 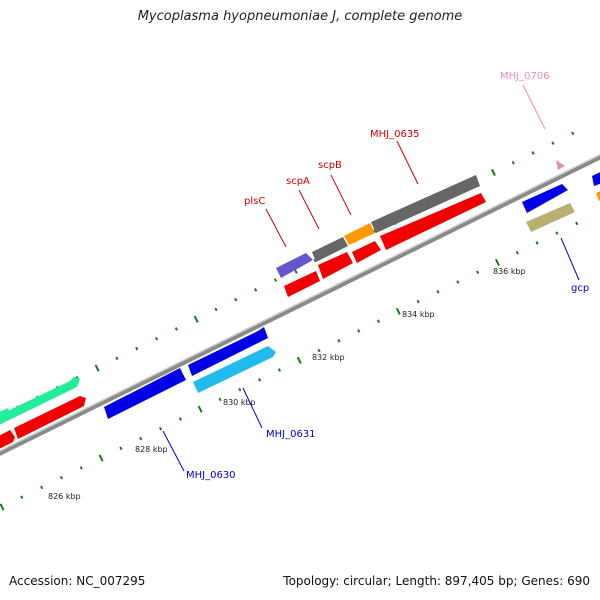 I want to click on gene-label-MHJ_0635: MHJ_0635, so click(x=395, y=134).